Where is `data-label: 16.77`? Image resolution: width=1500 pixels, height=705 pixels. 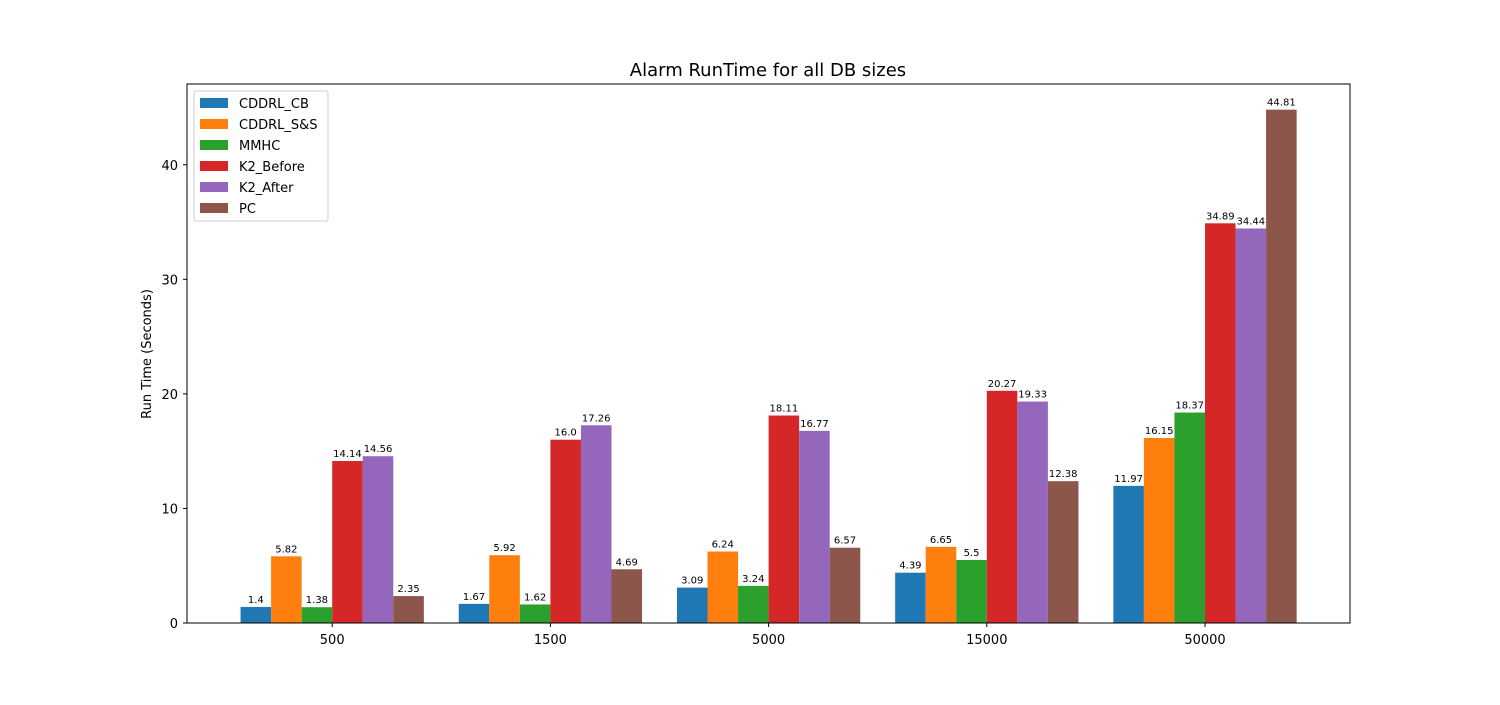
data-label: 16.77 is located at coordinates (814, 424).